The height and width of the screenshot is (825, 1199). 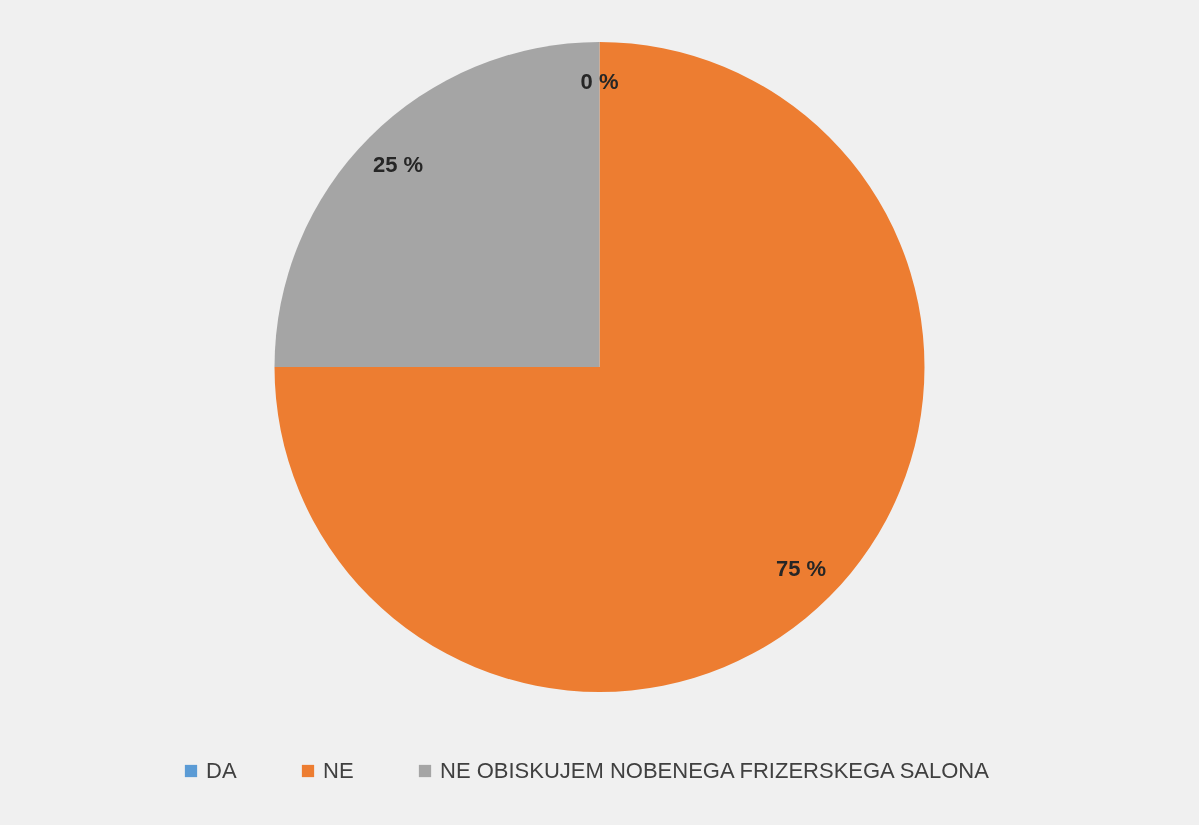 I want to click on data-label: 75 %, so click(x=801, y=568).